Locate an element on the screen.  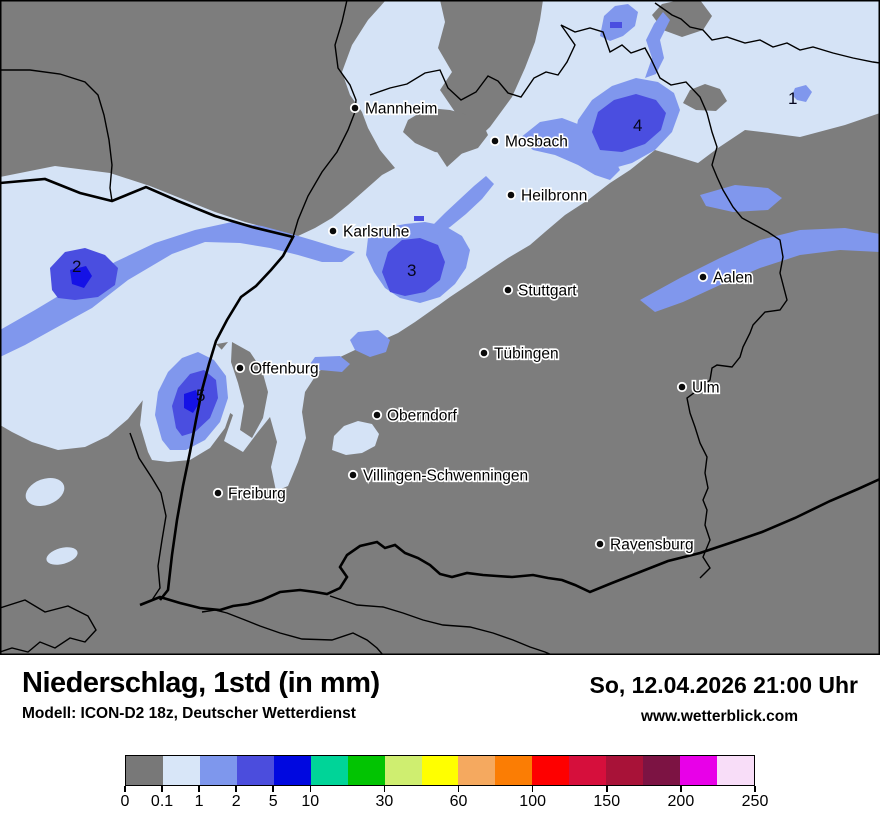
city-label-karlsruhe: Karlsruhe is located at coordinates (376, 232).